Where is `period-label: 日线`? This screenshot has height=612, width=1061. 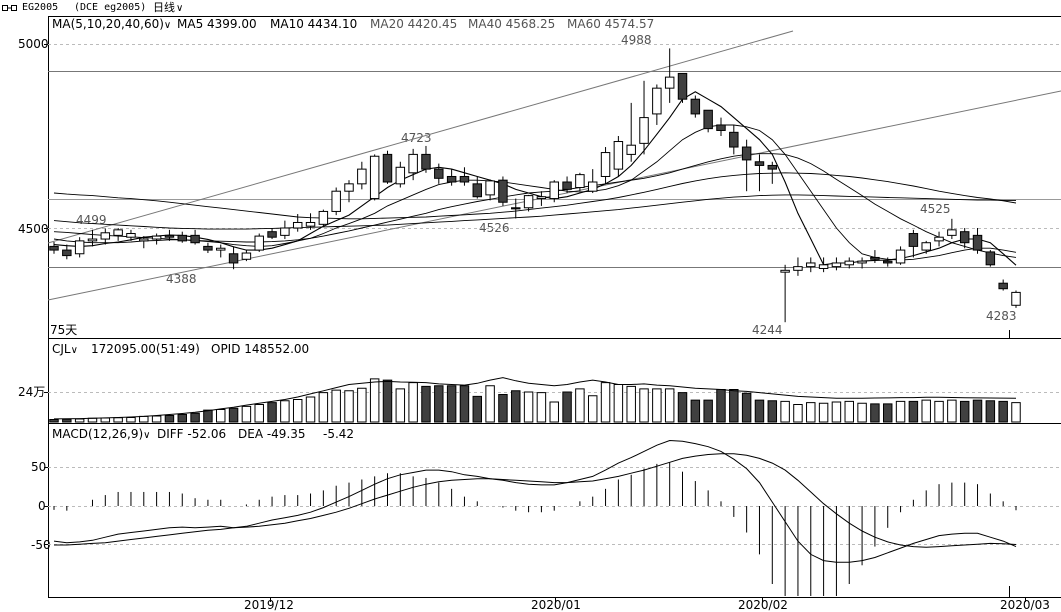 period-label: 日线 is located at coordinates (164, 7).